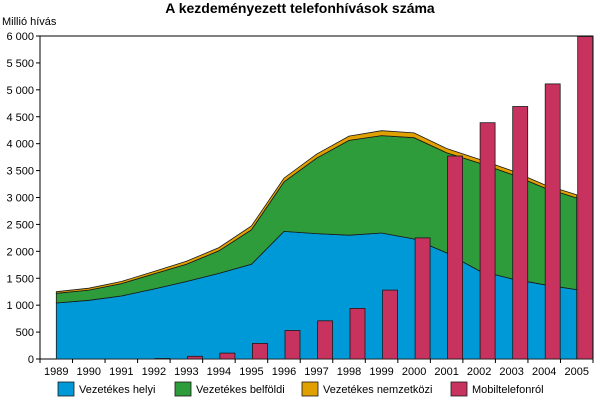 This screenshot has height=400, width=600. What do you see at coordinates (20, 306) in the screenshot?
I see `y-tick-label: 1 000` at bounding box center [20, 306].